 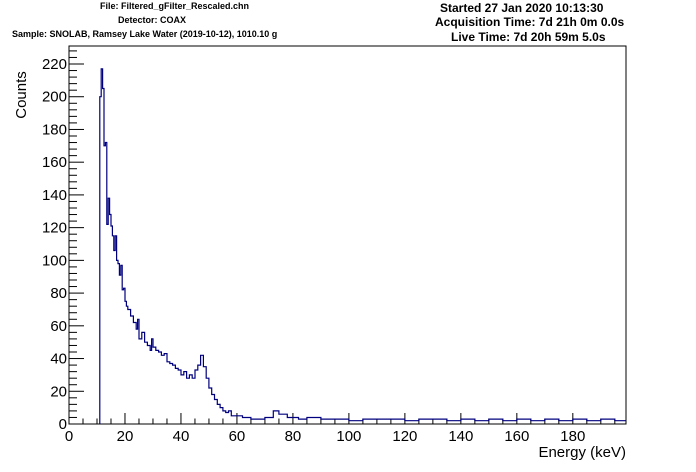 I want to click on y-tick-label: 200, so click(x=54, y=97).